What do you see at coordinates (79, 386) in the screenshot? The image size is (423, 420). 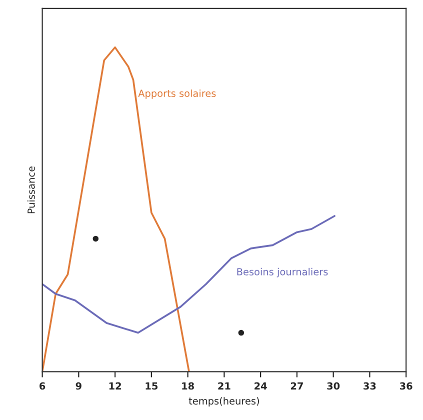 I see `x-tick-label: 9` at bounding box center [79, 386].